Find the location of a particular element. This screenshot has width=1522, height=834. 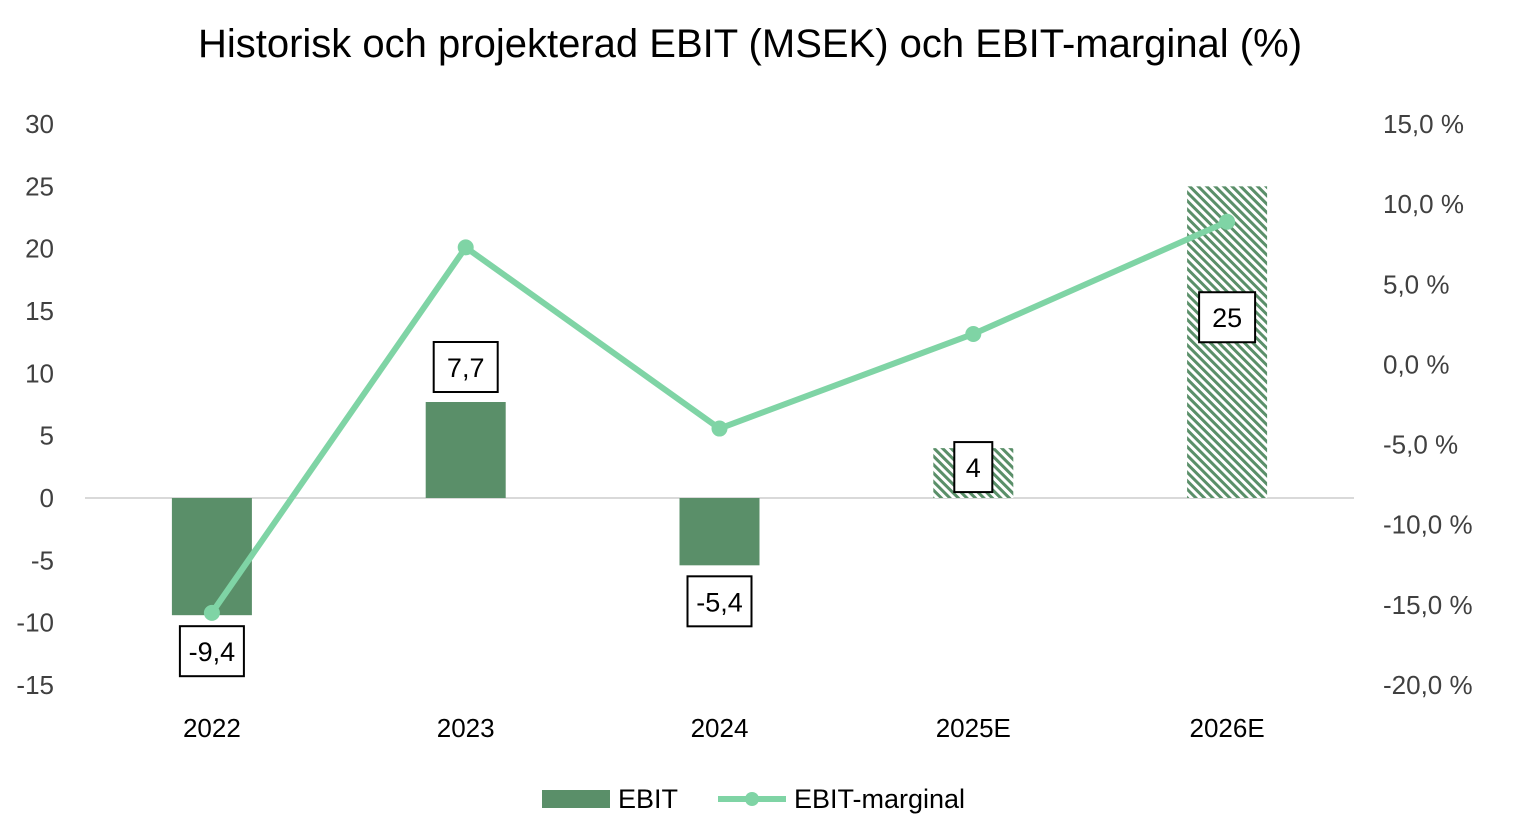

legend-margin-label: EBIT-marginal is located at coordinates (879, 799).